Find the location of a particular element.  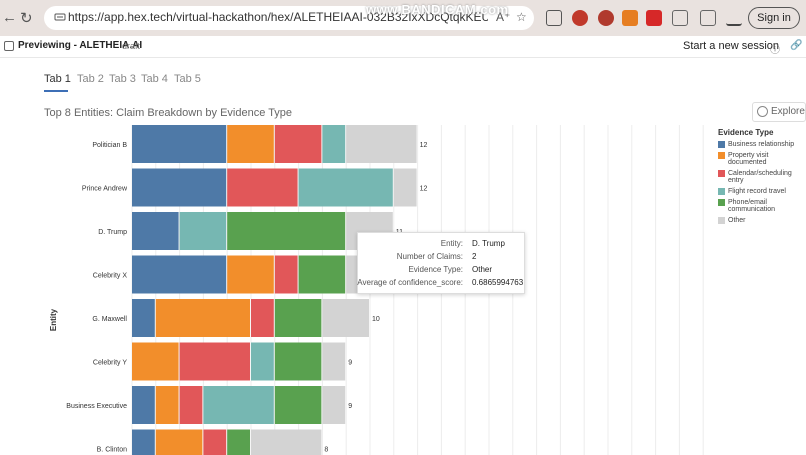

tooltip-value: 0.6865994763 is located at coordinates (498, 282).